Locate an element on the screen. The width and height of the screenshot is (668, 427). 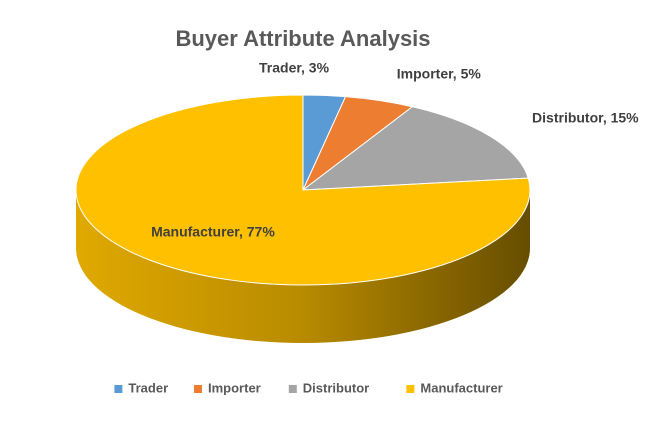
slice is located at coordinates (415, 148).